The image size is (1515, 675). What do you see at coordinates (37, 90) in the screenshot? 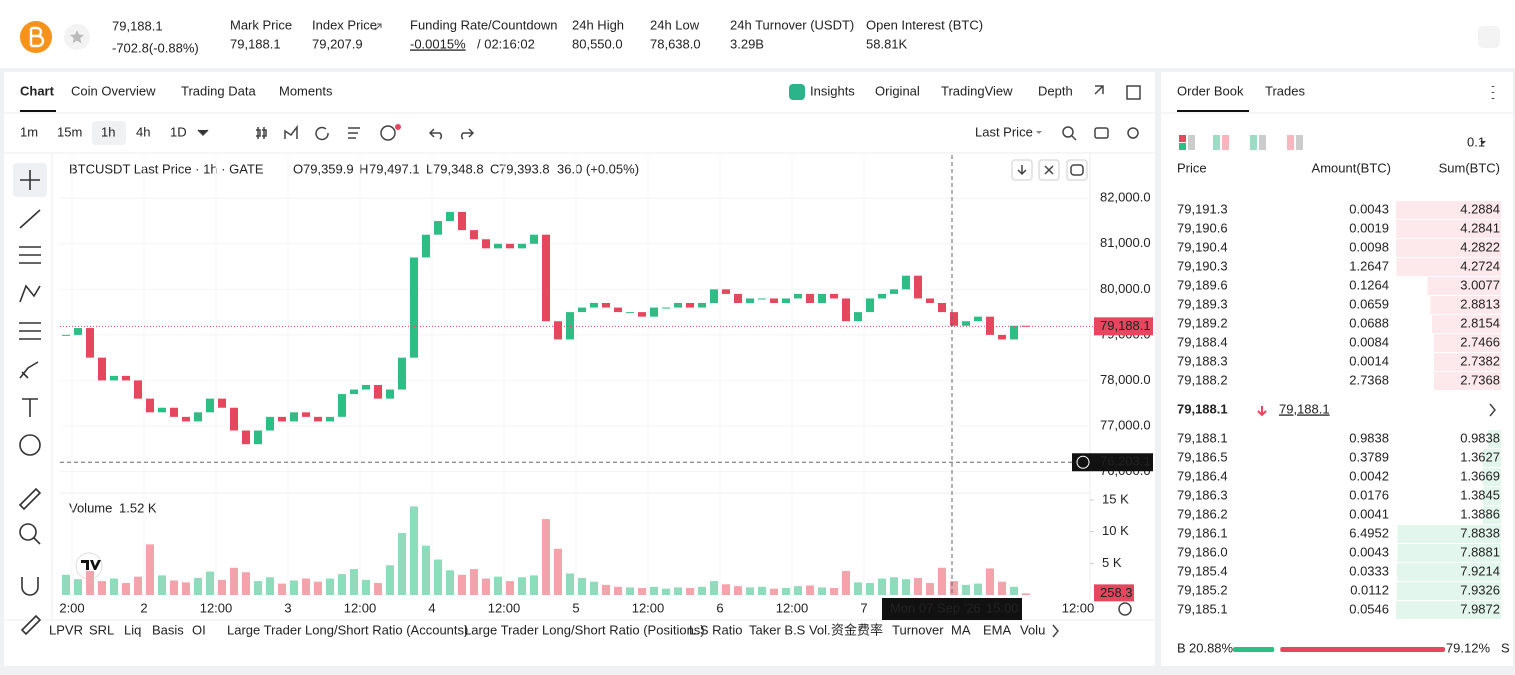
I see `chart-tab: Chart` at bounding box center [37, 90].